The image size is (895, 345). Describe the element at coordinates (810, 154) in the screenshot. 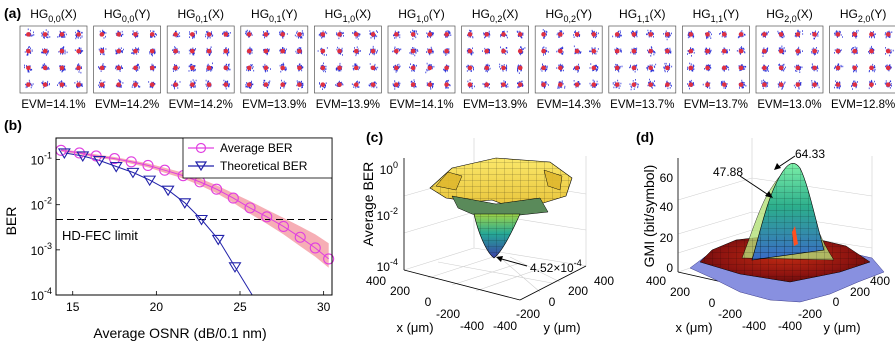

I see `annotation-peak-gmi: 64.33` at that location.